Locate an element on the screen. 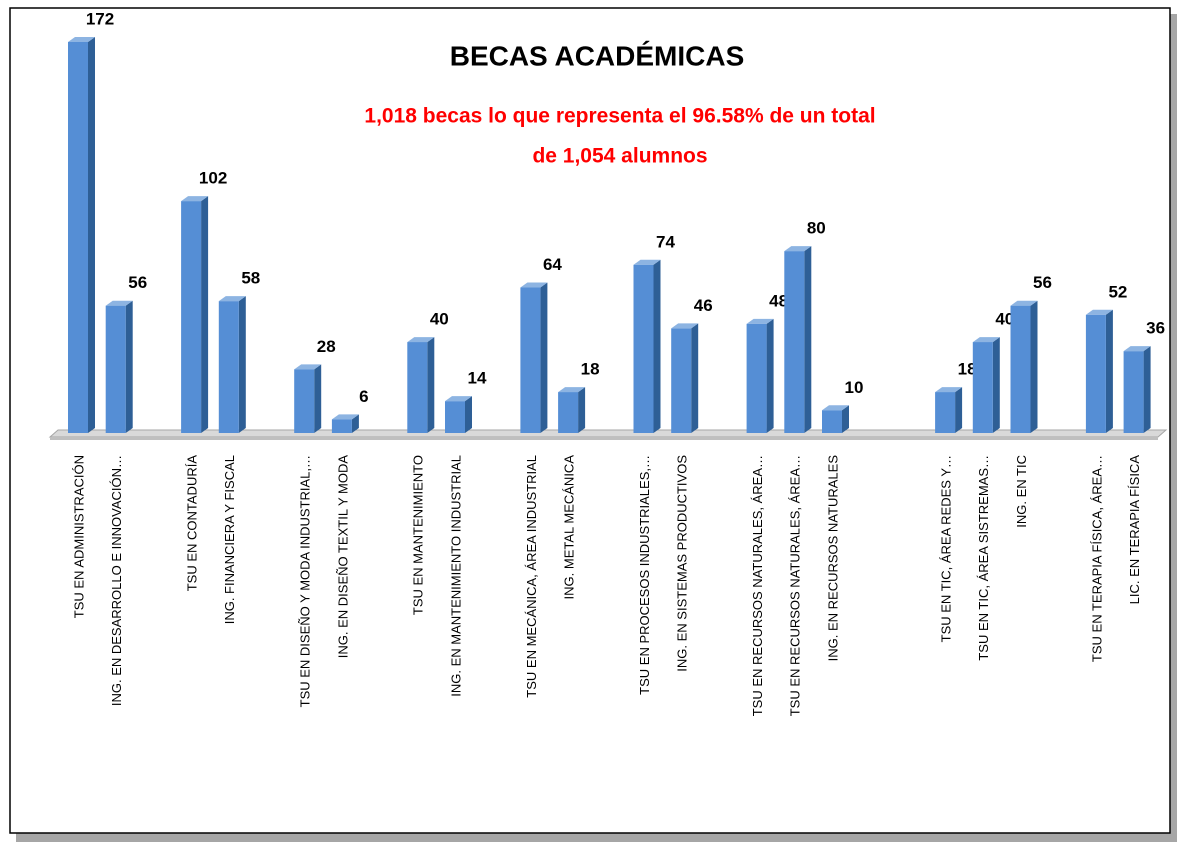  value-label: 74 is located at coordinates (665, 241).